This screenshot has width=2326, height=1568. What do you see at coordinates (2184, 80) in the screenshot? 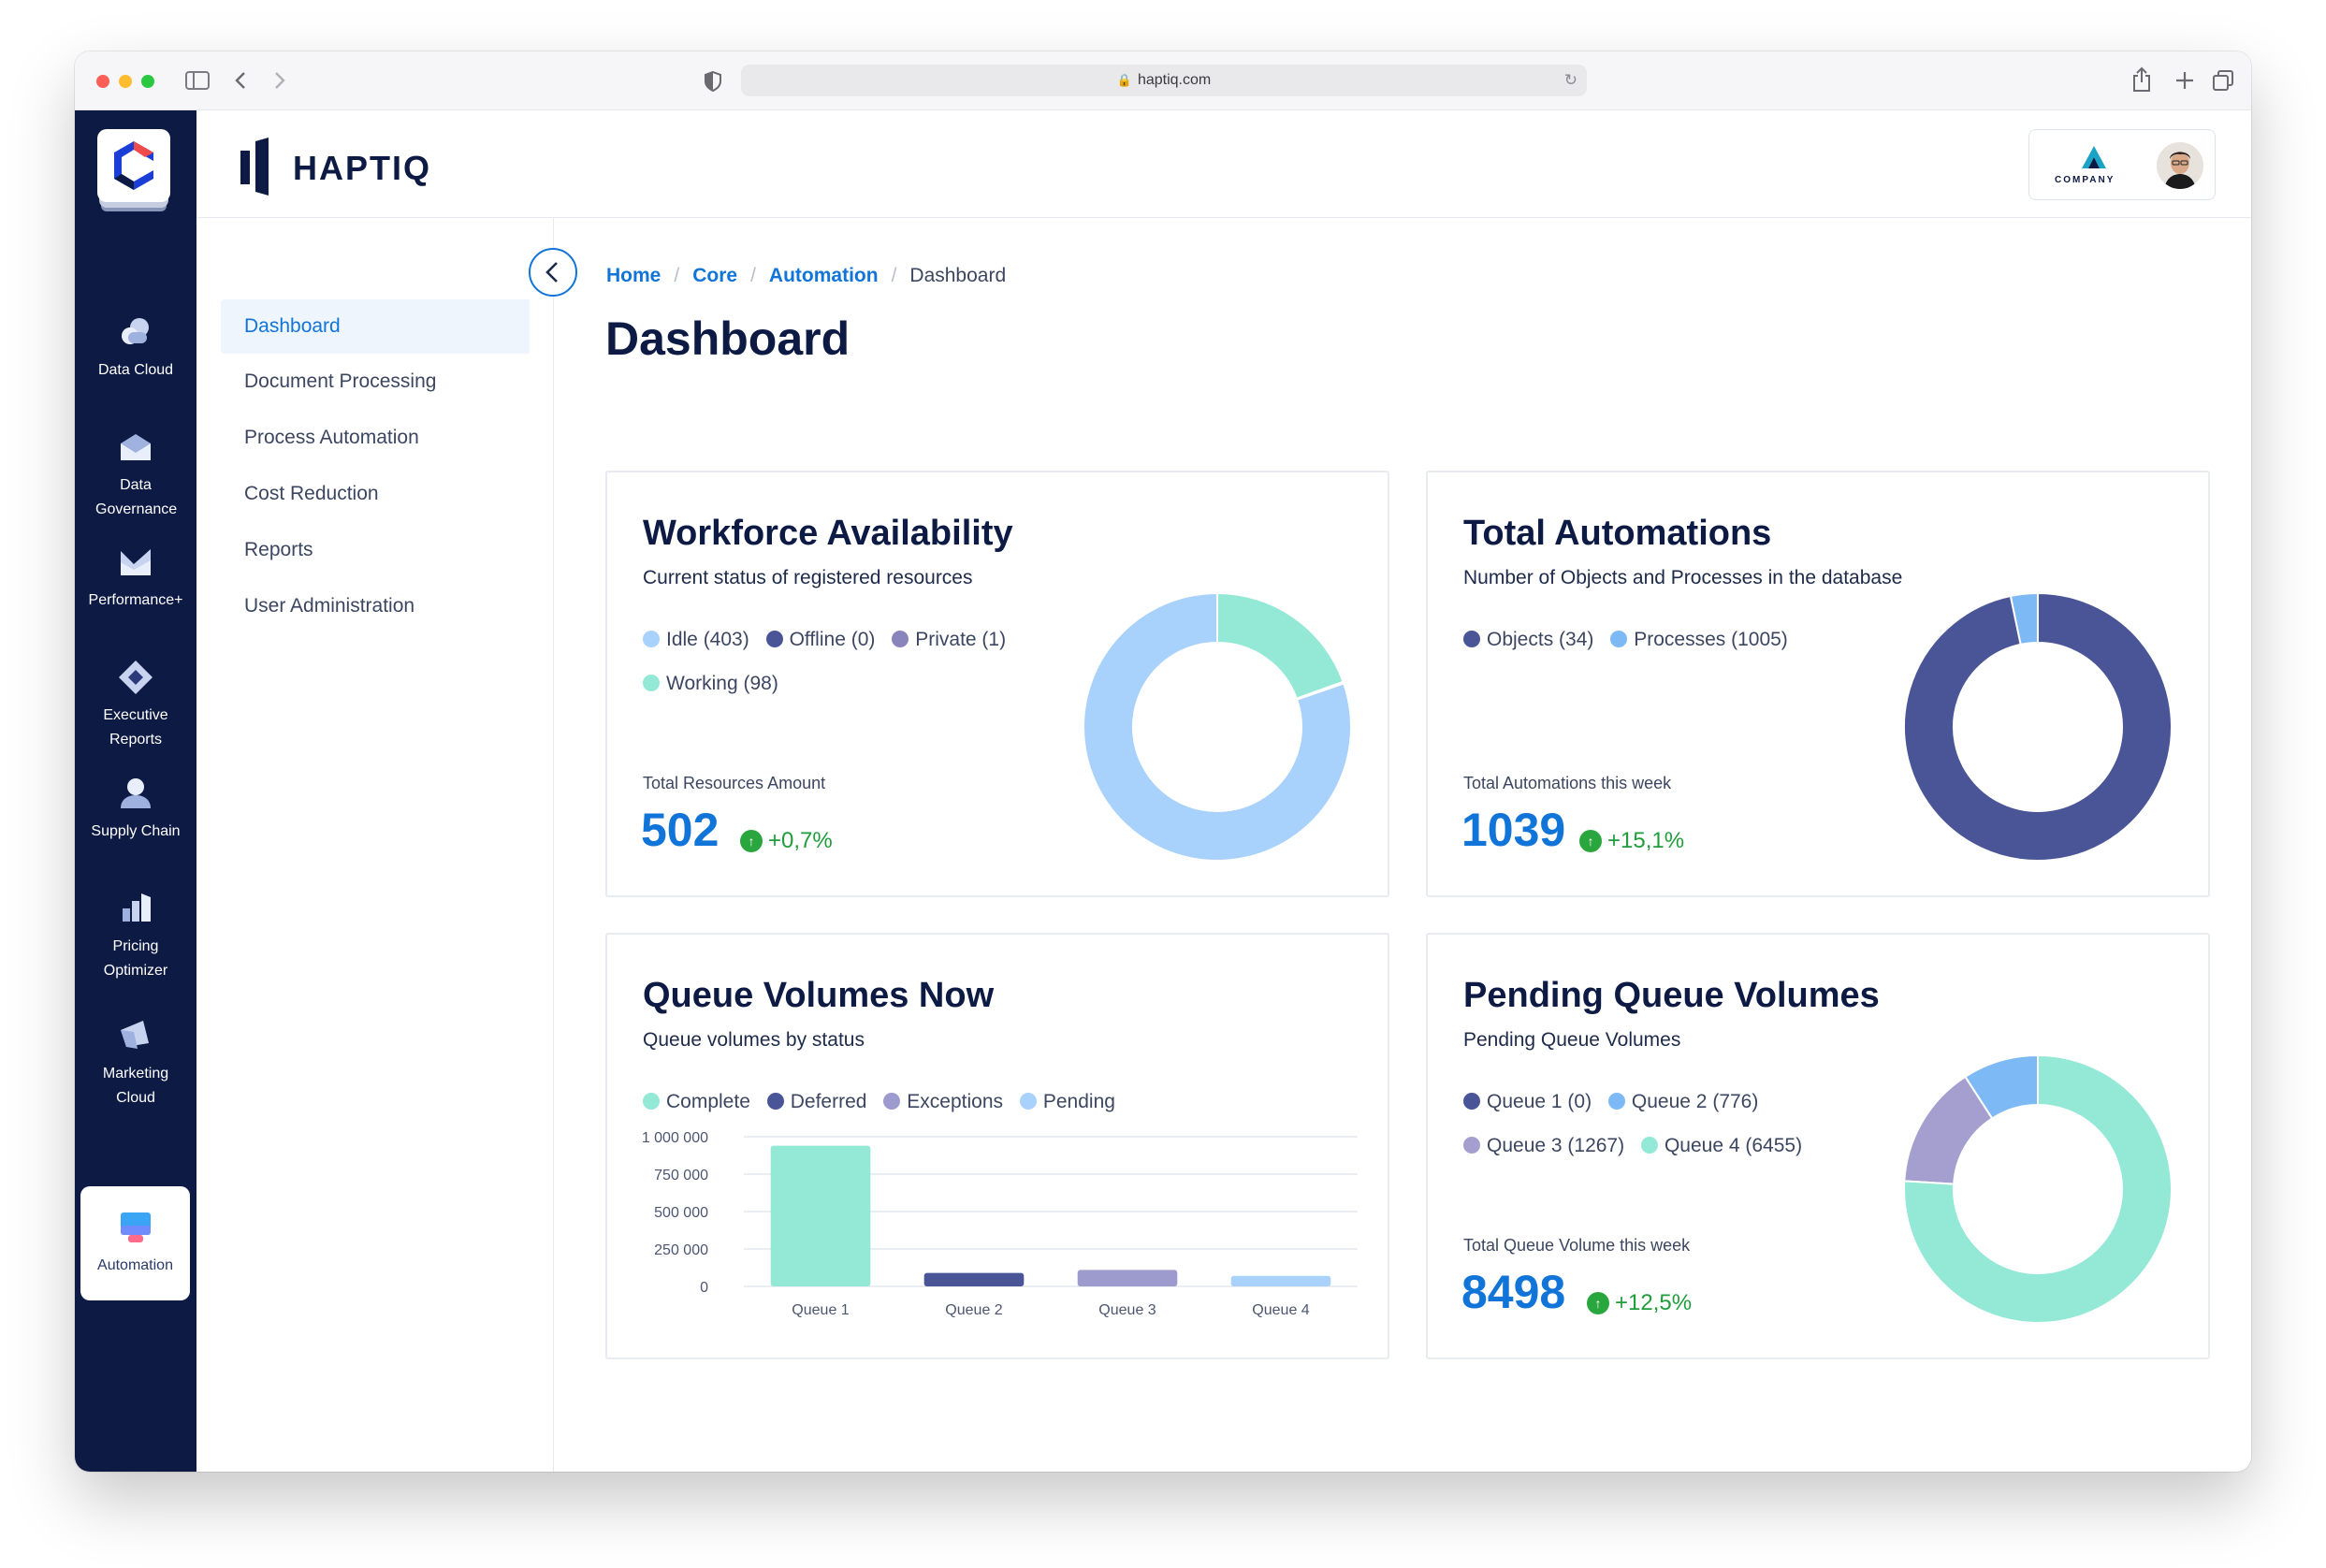
I see `new-tab-icon` at bounding box center [2184, 80].